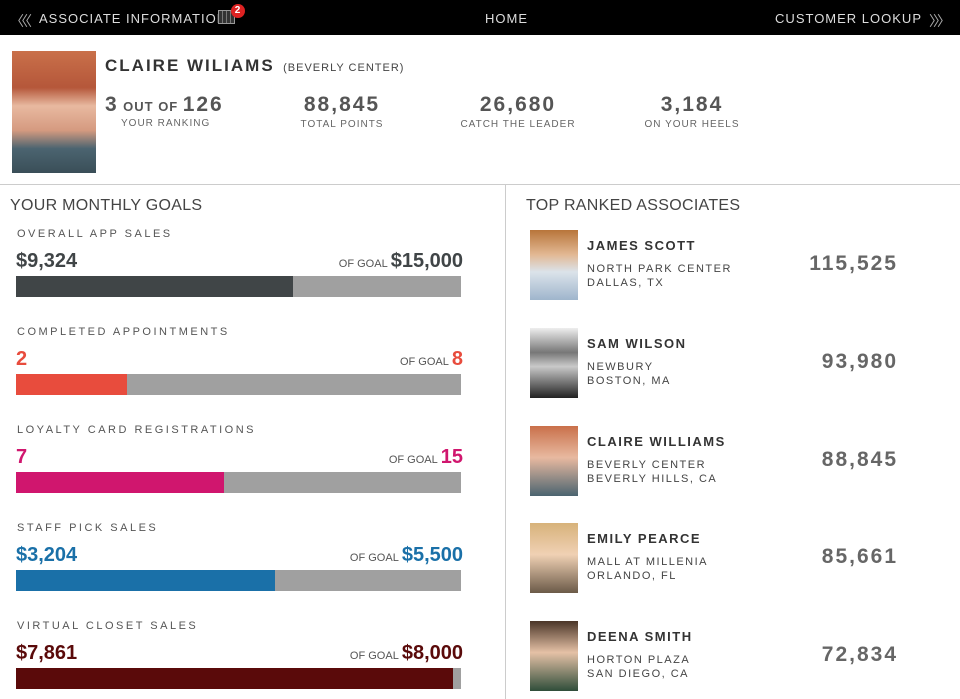  I want to click on rank-total: 126, so click(203, 104).